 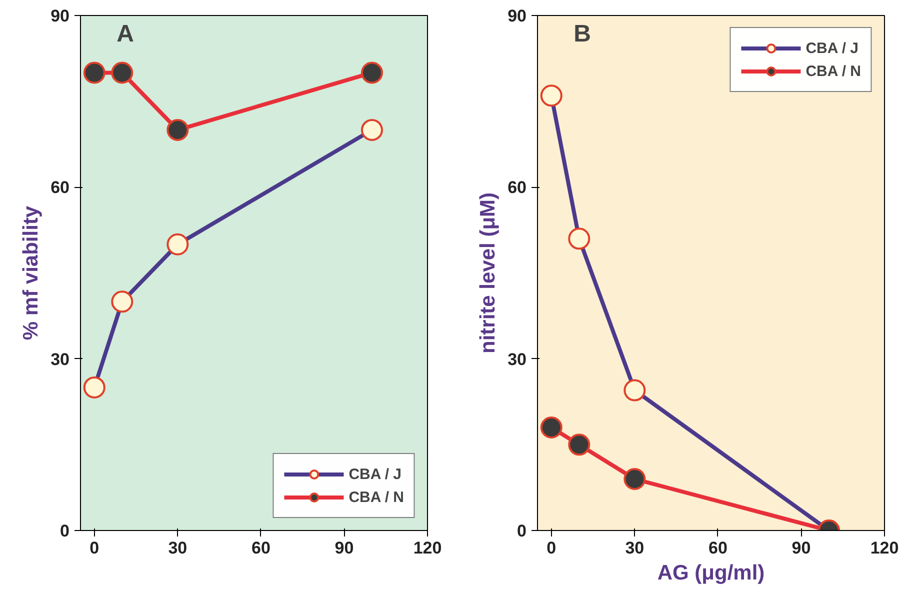 I want to click on chart-title: B, so click(x=582, y=34).